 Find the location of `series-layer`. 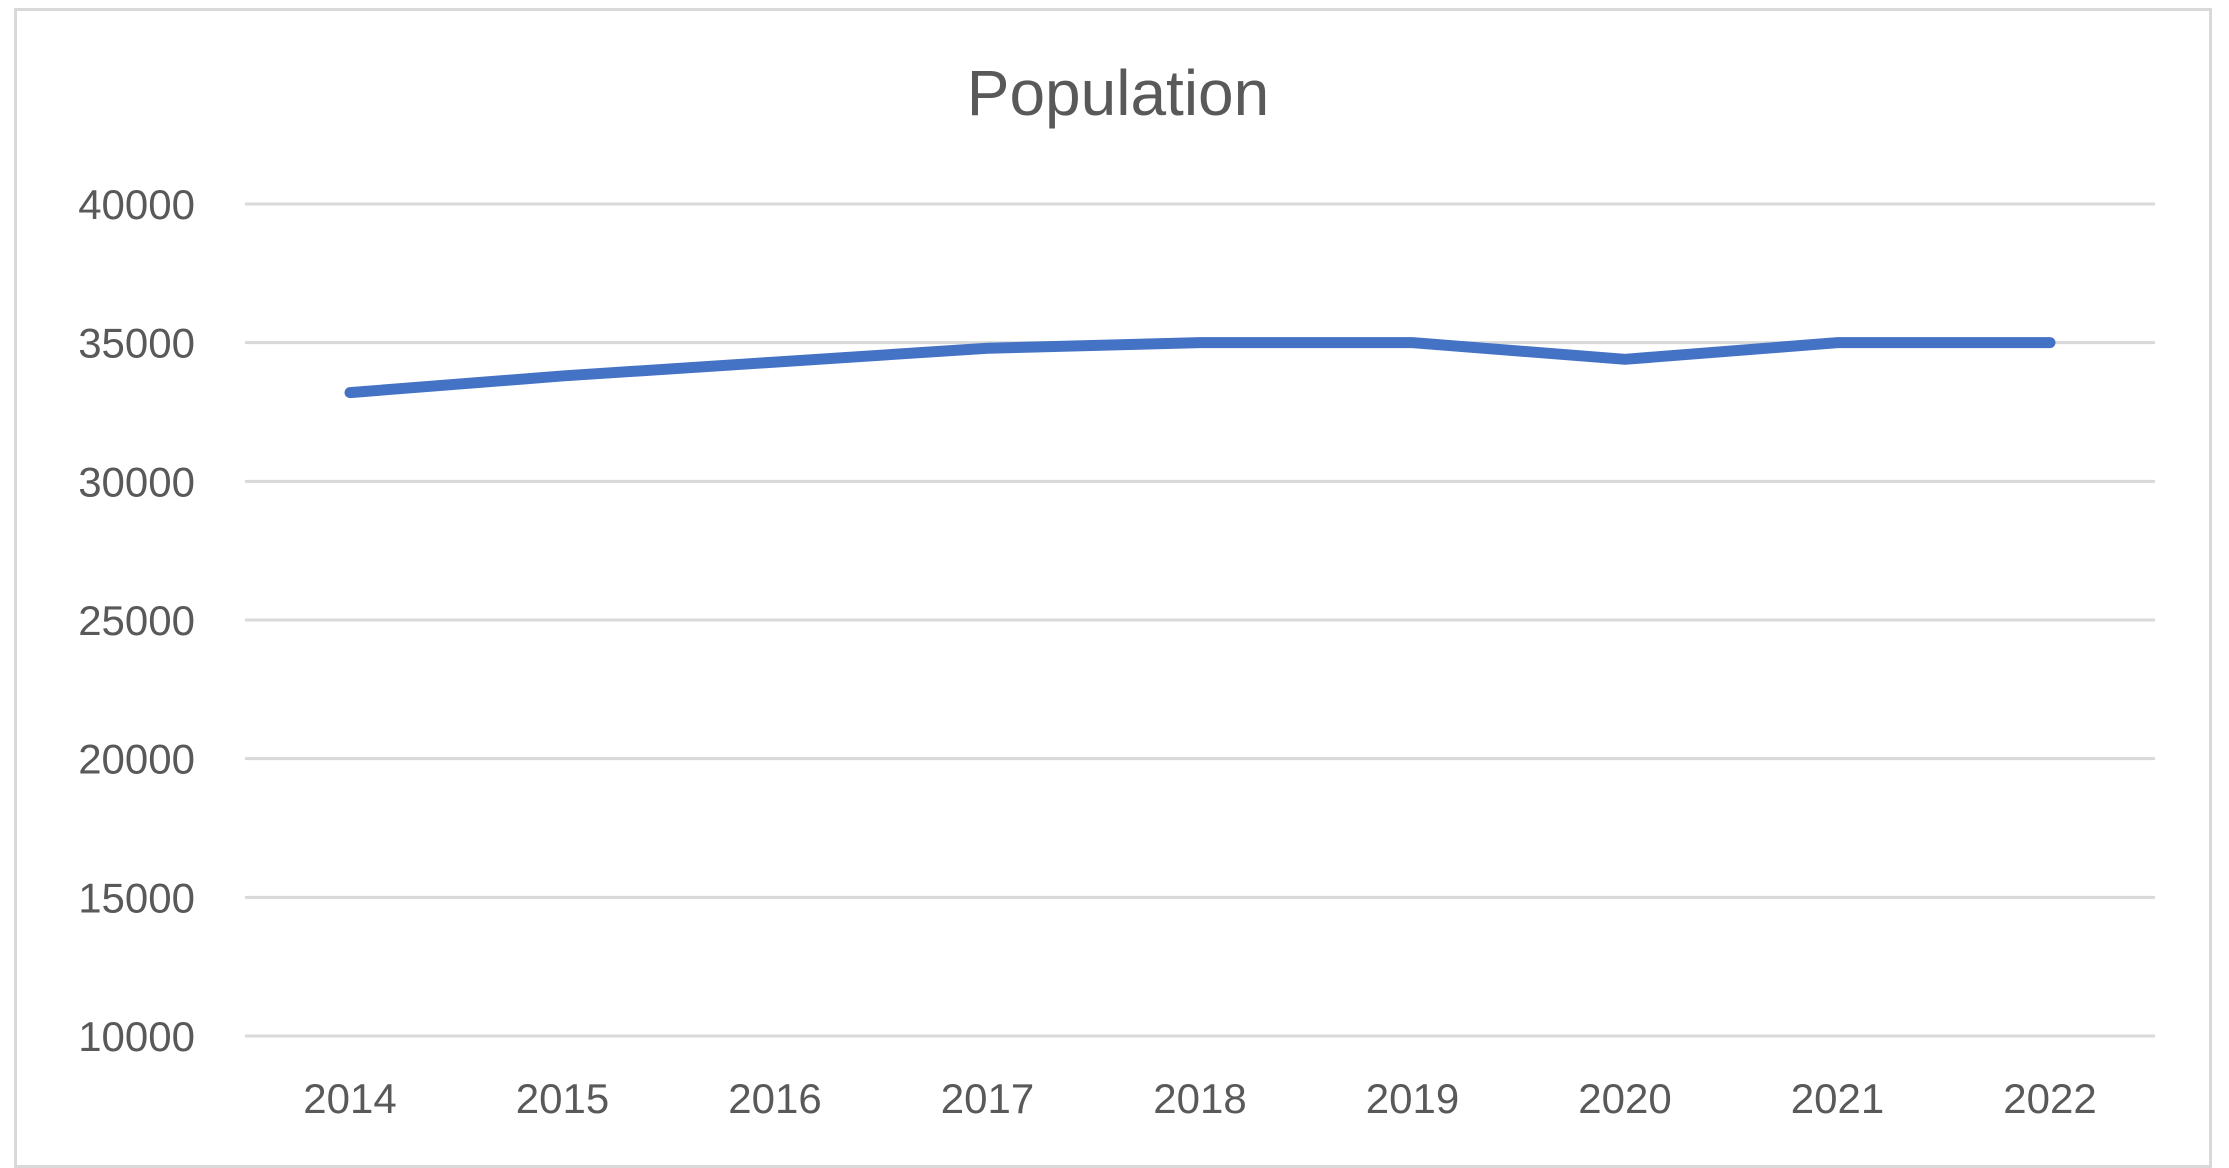

series-layer is located at coordinates (1200, 368).